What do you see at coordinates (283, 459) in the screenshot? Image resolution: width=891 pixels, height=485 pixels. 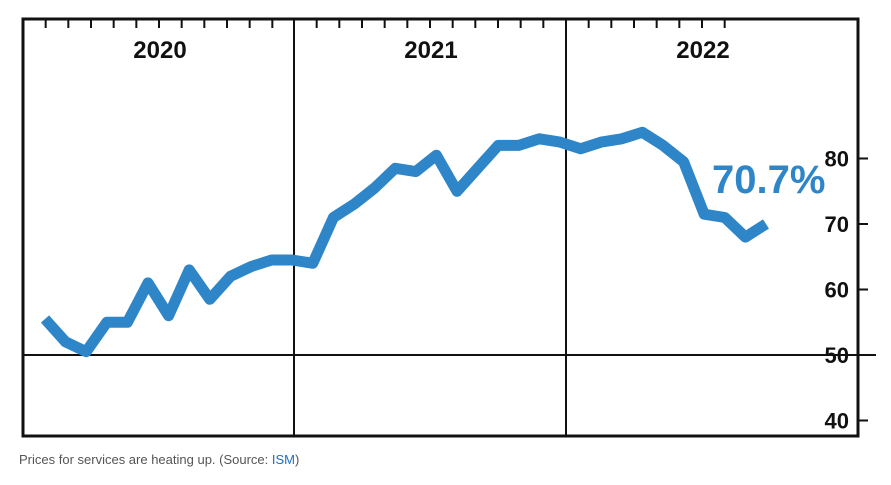 I see `source-link: ISM` at bounding box center [283, 459].